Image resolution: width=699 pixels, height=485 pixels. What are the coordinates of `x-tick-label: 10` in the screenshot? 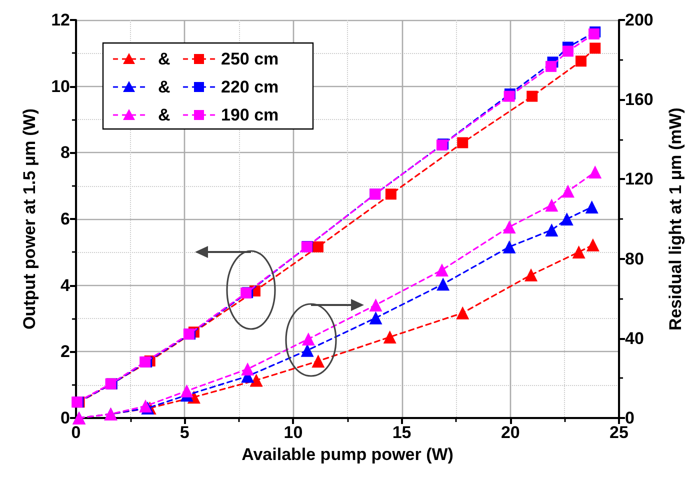 It's located at (293, 432).